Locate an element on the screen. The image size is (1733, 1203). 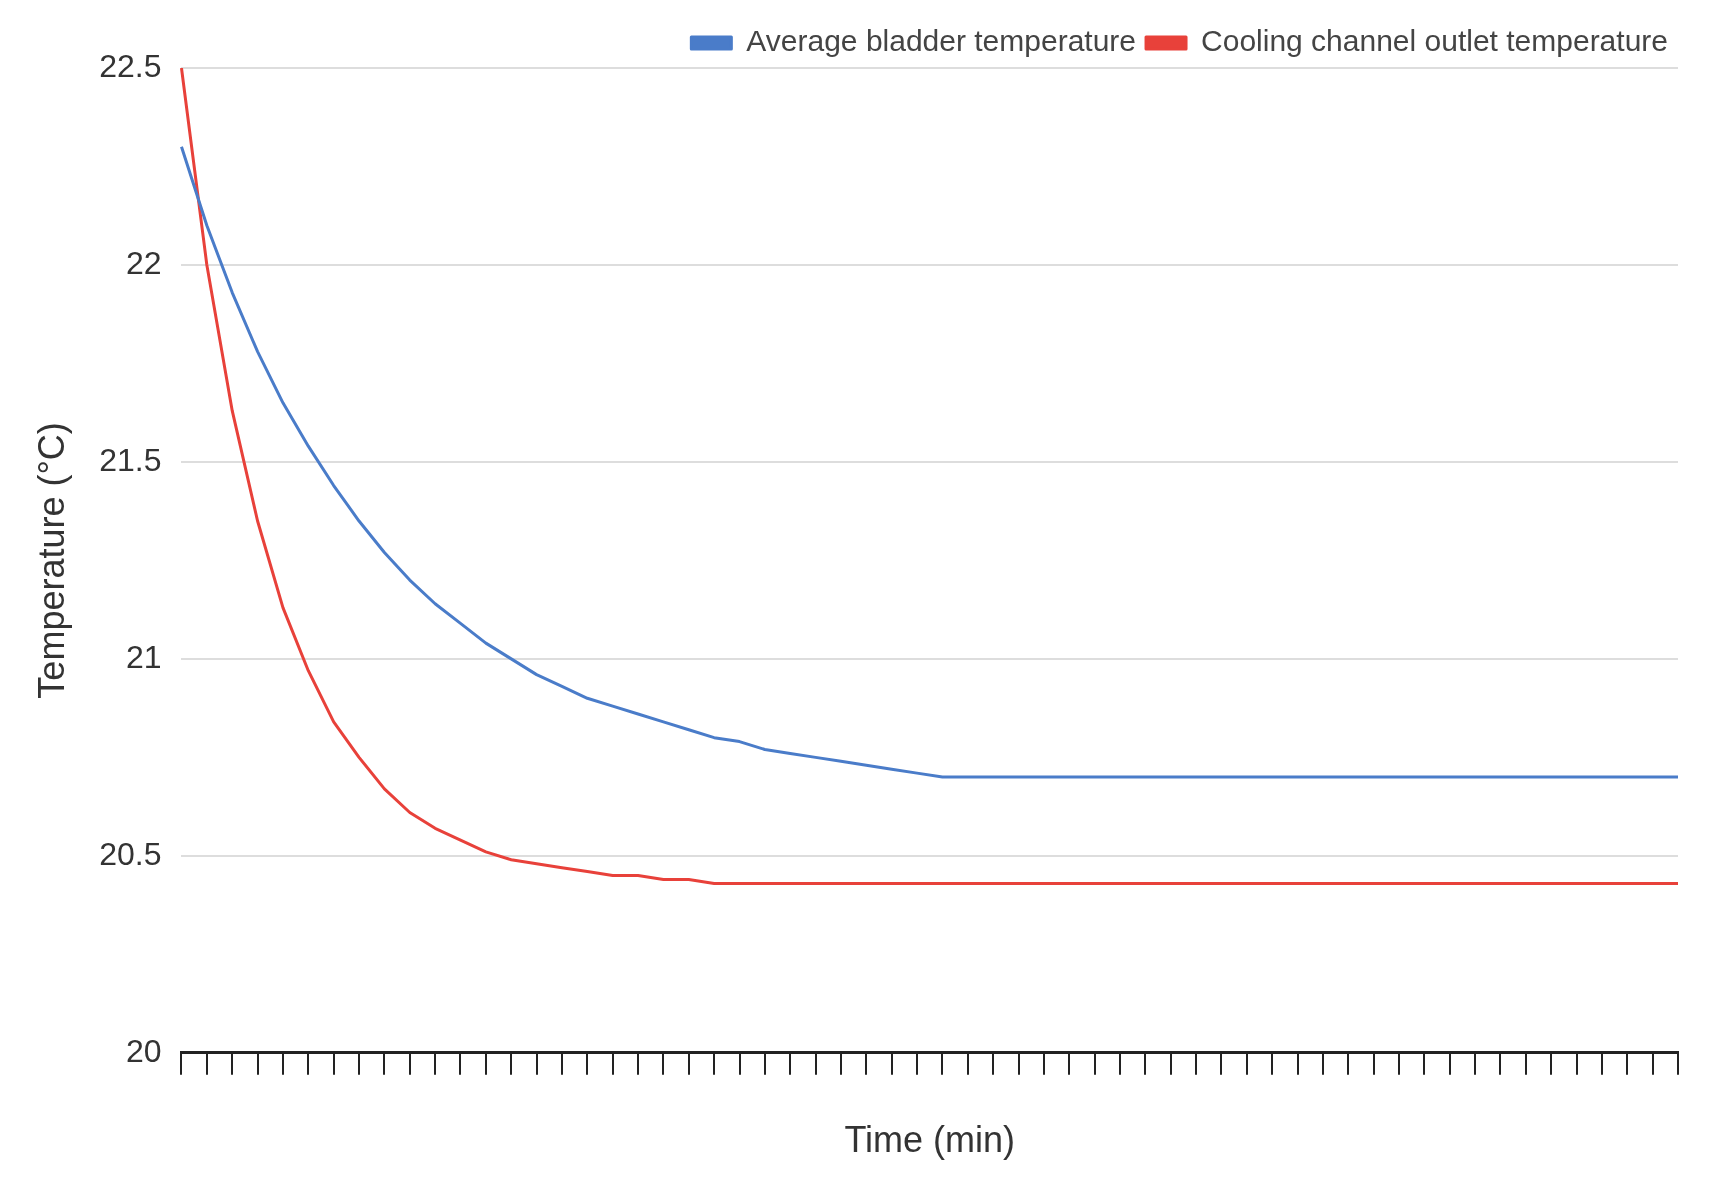
x-axis-title: Time (min) is located at coordinates (930, 1140).